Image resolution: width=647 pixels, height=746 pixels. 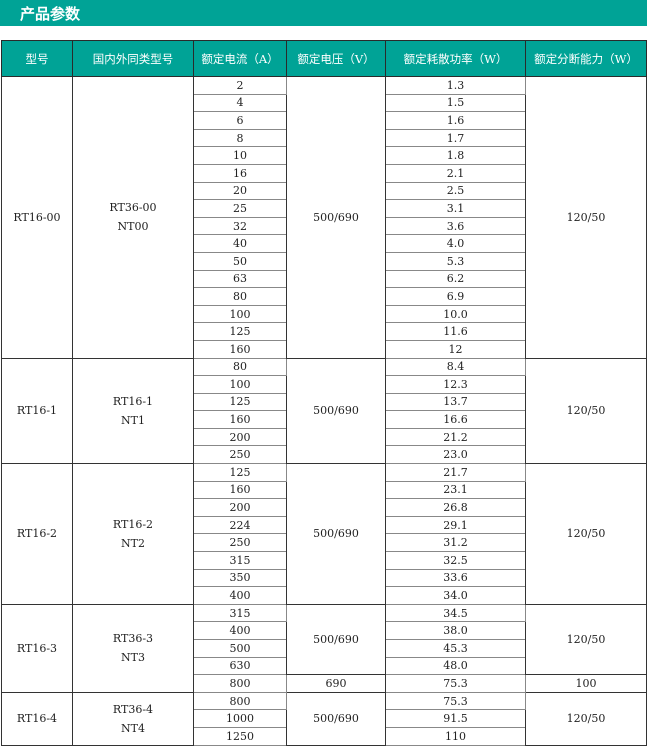 What do you see at coordinates (240, 103) in the screenshot?
I see `current-cell: 4` at bounding box center [240, 103].